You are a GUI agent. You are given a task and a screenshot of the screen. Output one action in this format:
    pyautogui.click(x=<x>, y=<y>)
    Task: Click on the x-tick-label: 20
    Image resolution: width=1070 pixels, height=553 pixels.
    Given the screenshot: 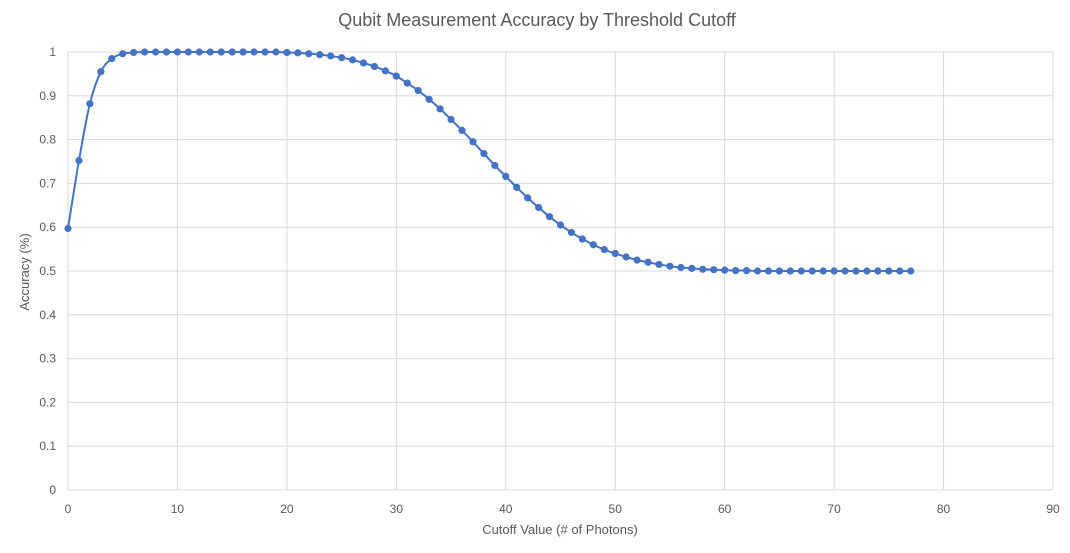 What is the action you would take?
    pyautogui.click(x=287, y=509)
    